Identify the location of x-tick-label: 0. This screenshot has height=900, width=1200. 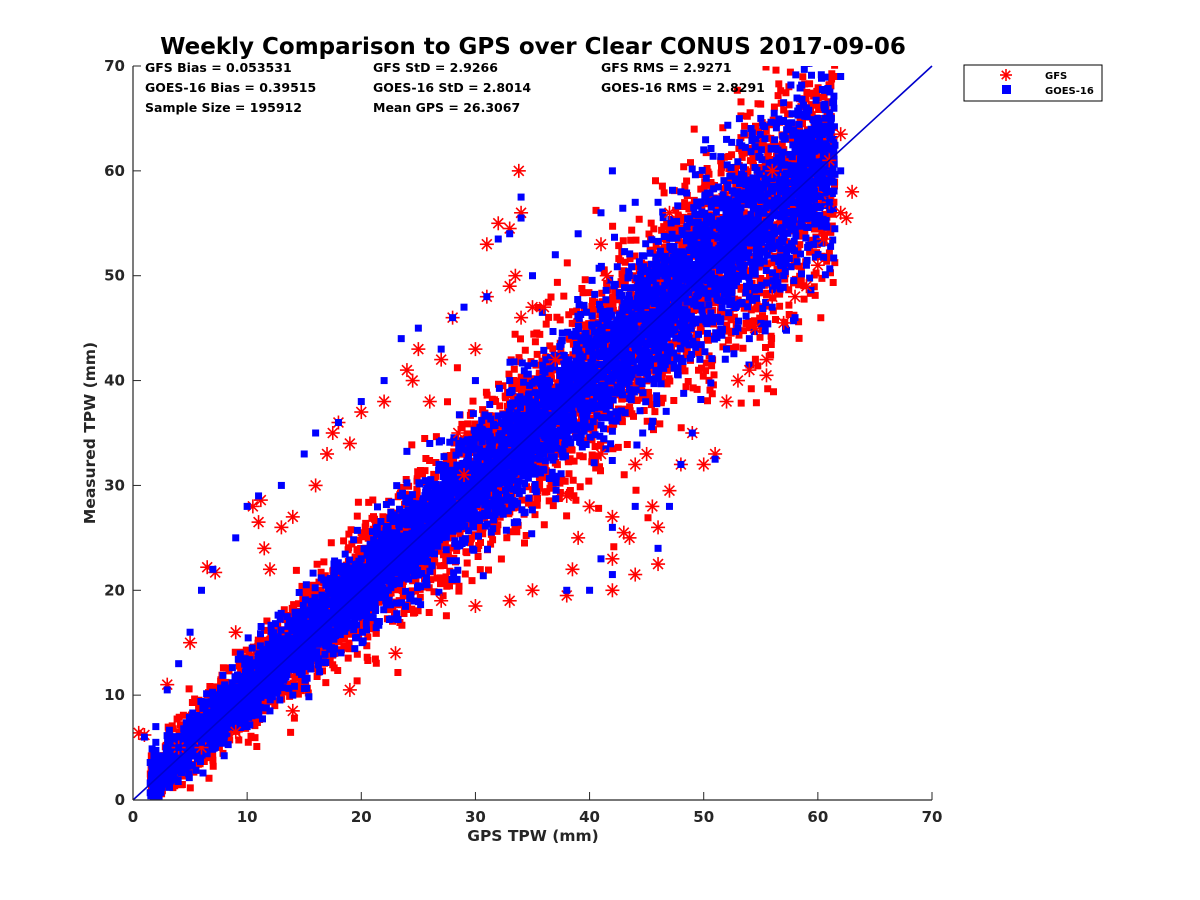
(133, 817).